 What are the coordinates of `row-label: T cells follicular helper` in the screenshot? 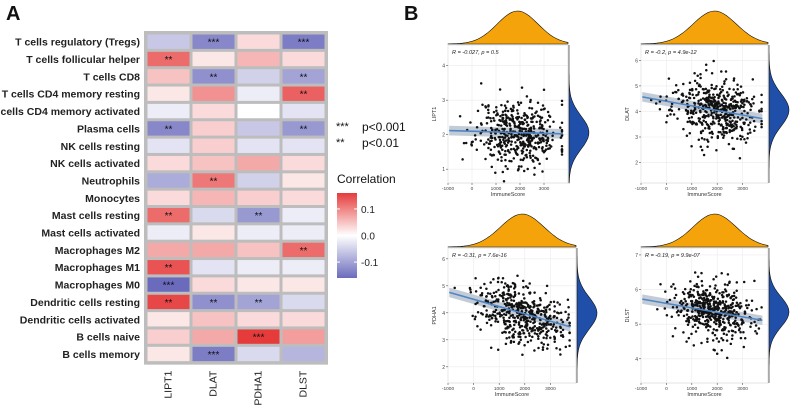 It's located at (83, 60).